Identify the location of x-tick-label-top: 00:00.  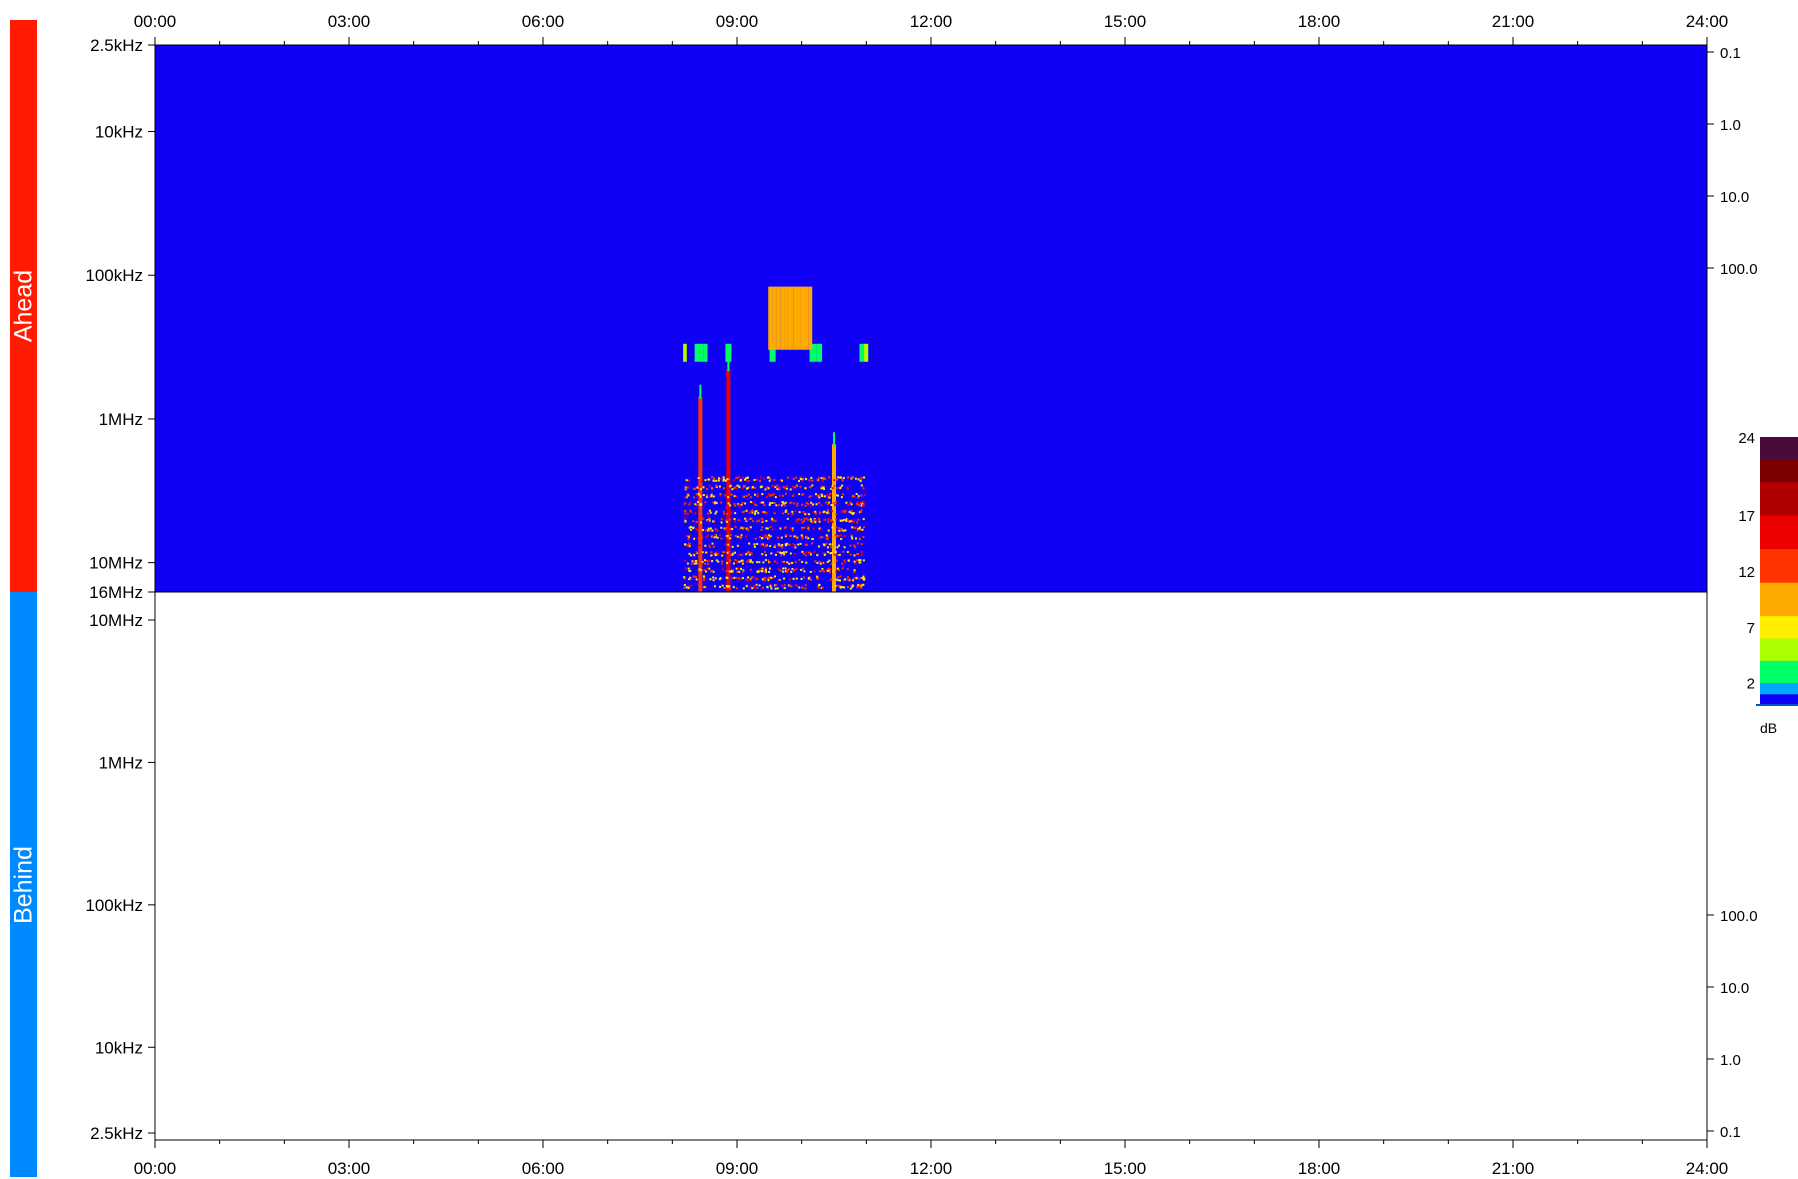
(155, 21).